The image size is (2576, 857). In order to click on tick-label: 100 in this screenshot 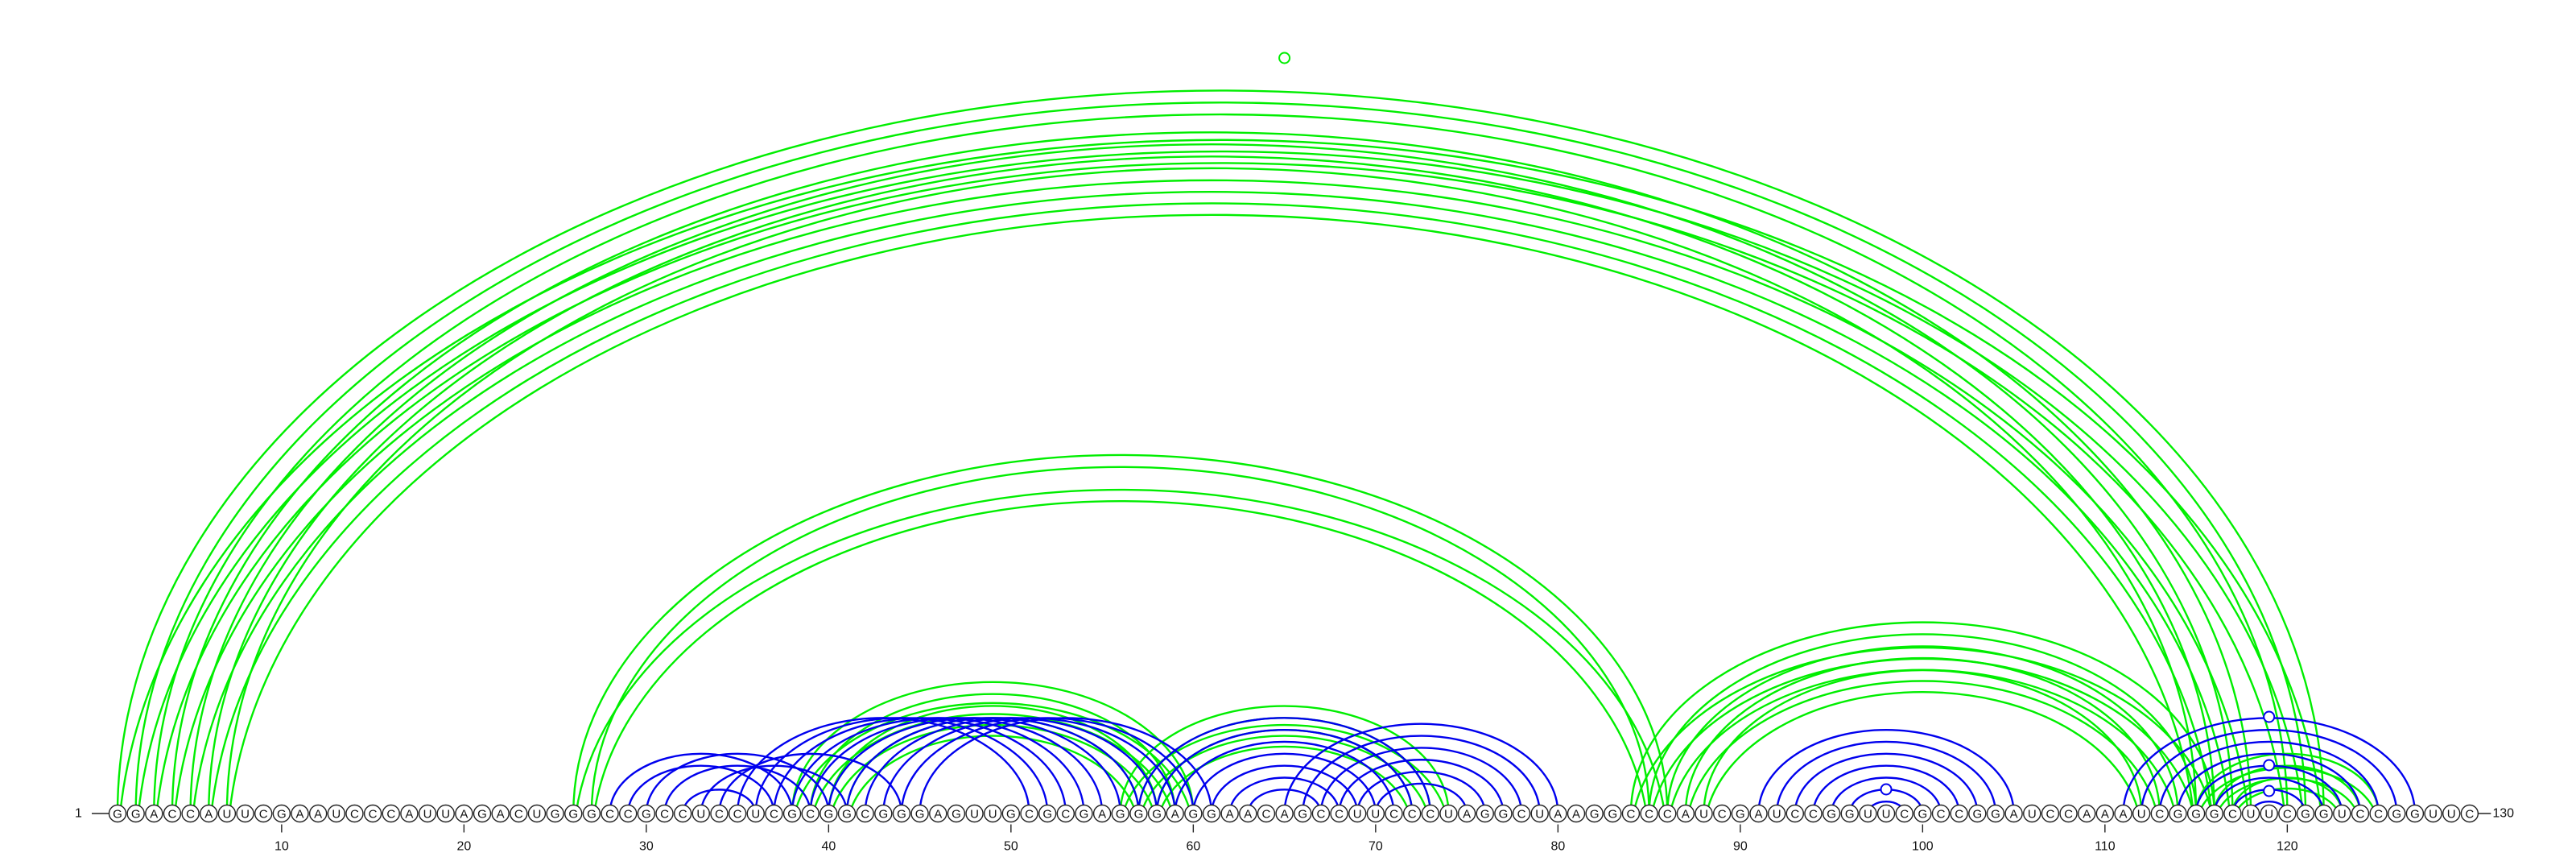, I will do `click(1923, 847)`.